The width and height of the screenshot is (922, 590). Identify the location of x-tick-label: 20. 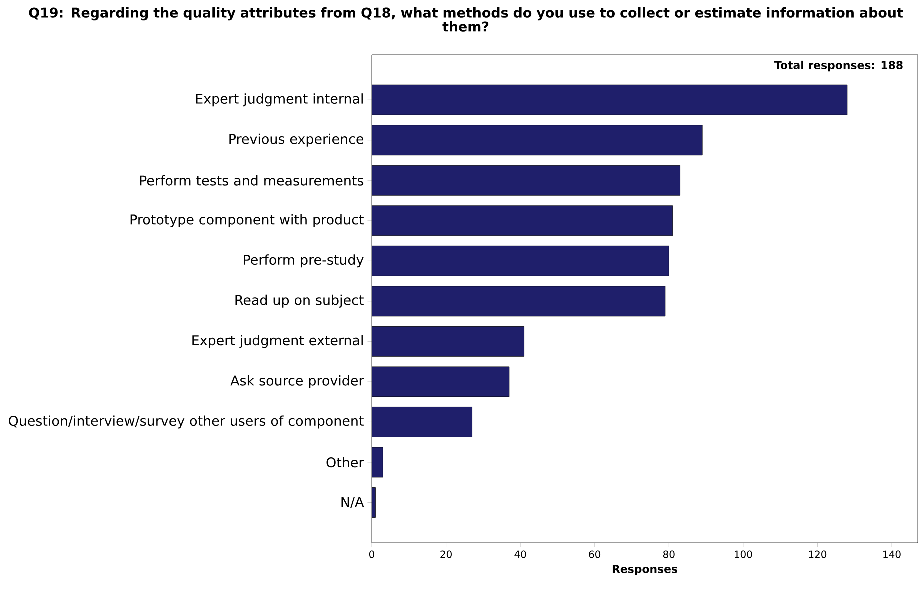
(446, 554).